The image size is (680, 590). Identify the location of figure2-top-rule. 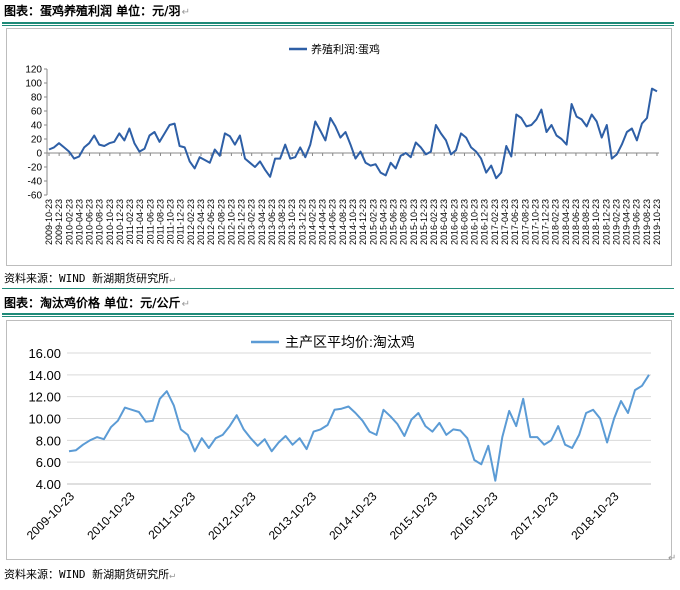
(338, 314).